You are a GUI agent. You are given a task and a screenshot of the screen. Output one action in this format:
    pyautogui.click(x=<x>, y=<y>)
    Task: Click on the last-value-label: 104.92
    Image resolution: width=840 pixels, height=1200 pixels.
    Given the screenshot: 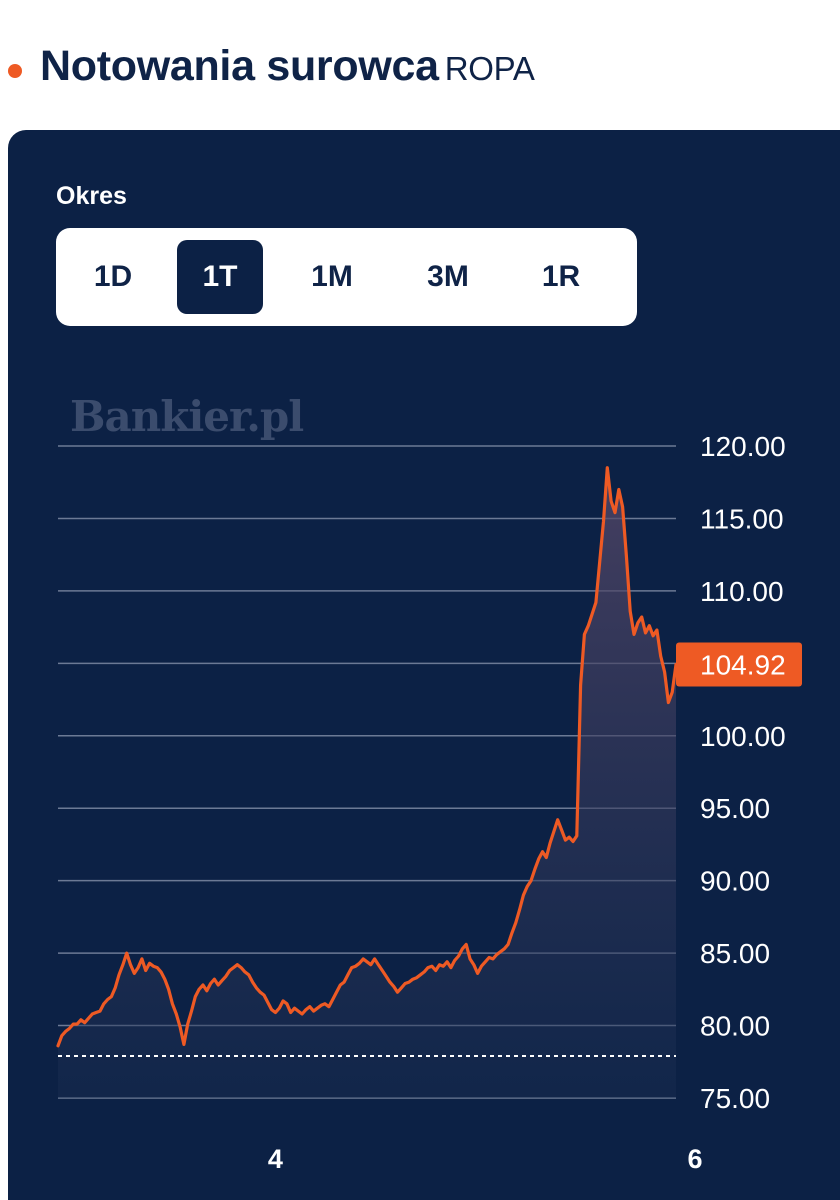 What is the action you would take?
    pyautogui.click(x=743, y=664)
    